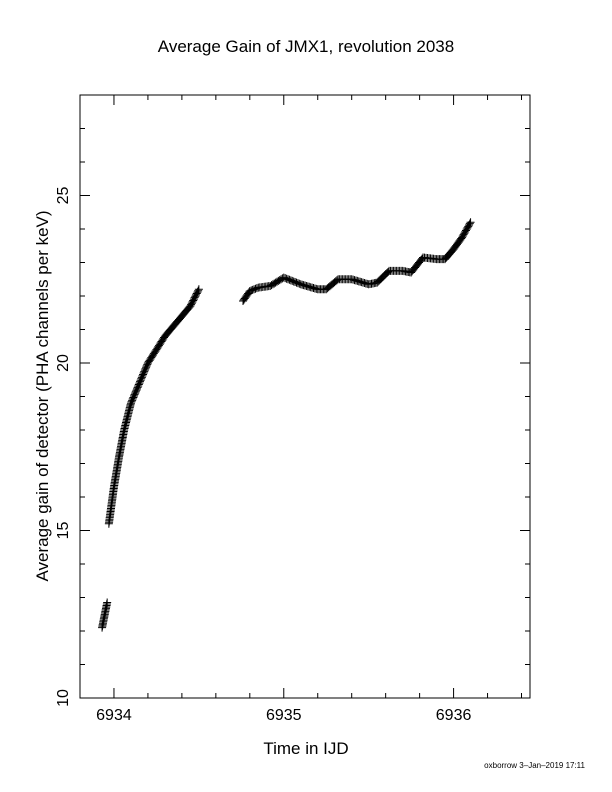 The width and height of the screenshot is (612, 792). What do you see at coordinates (63, 363) in the screenshot?
I see `y-tick-label: 20` at bounding box center [63, 363].